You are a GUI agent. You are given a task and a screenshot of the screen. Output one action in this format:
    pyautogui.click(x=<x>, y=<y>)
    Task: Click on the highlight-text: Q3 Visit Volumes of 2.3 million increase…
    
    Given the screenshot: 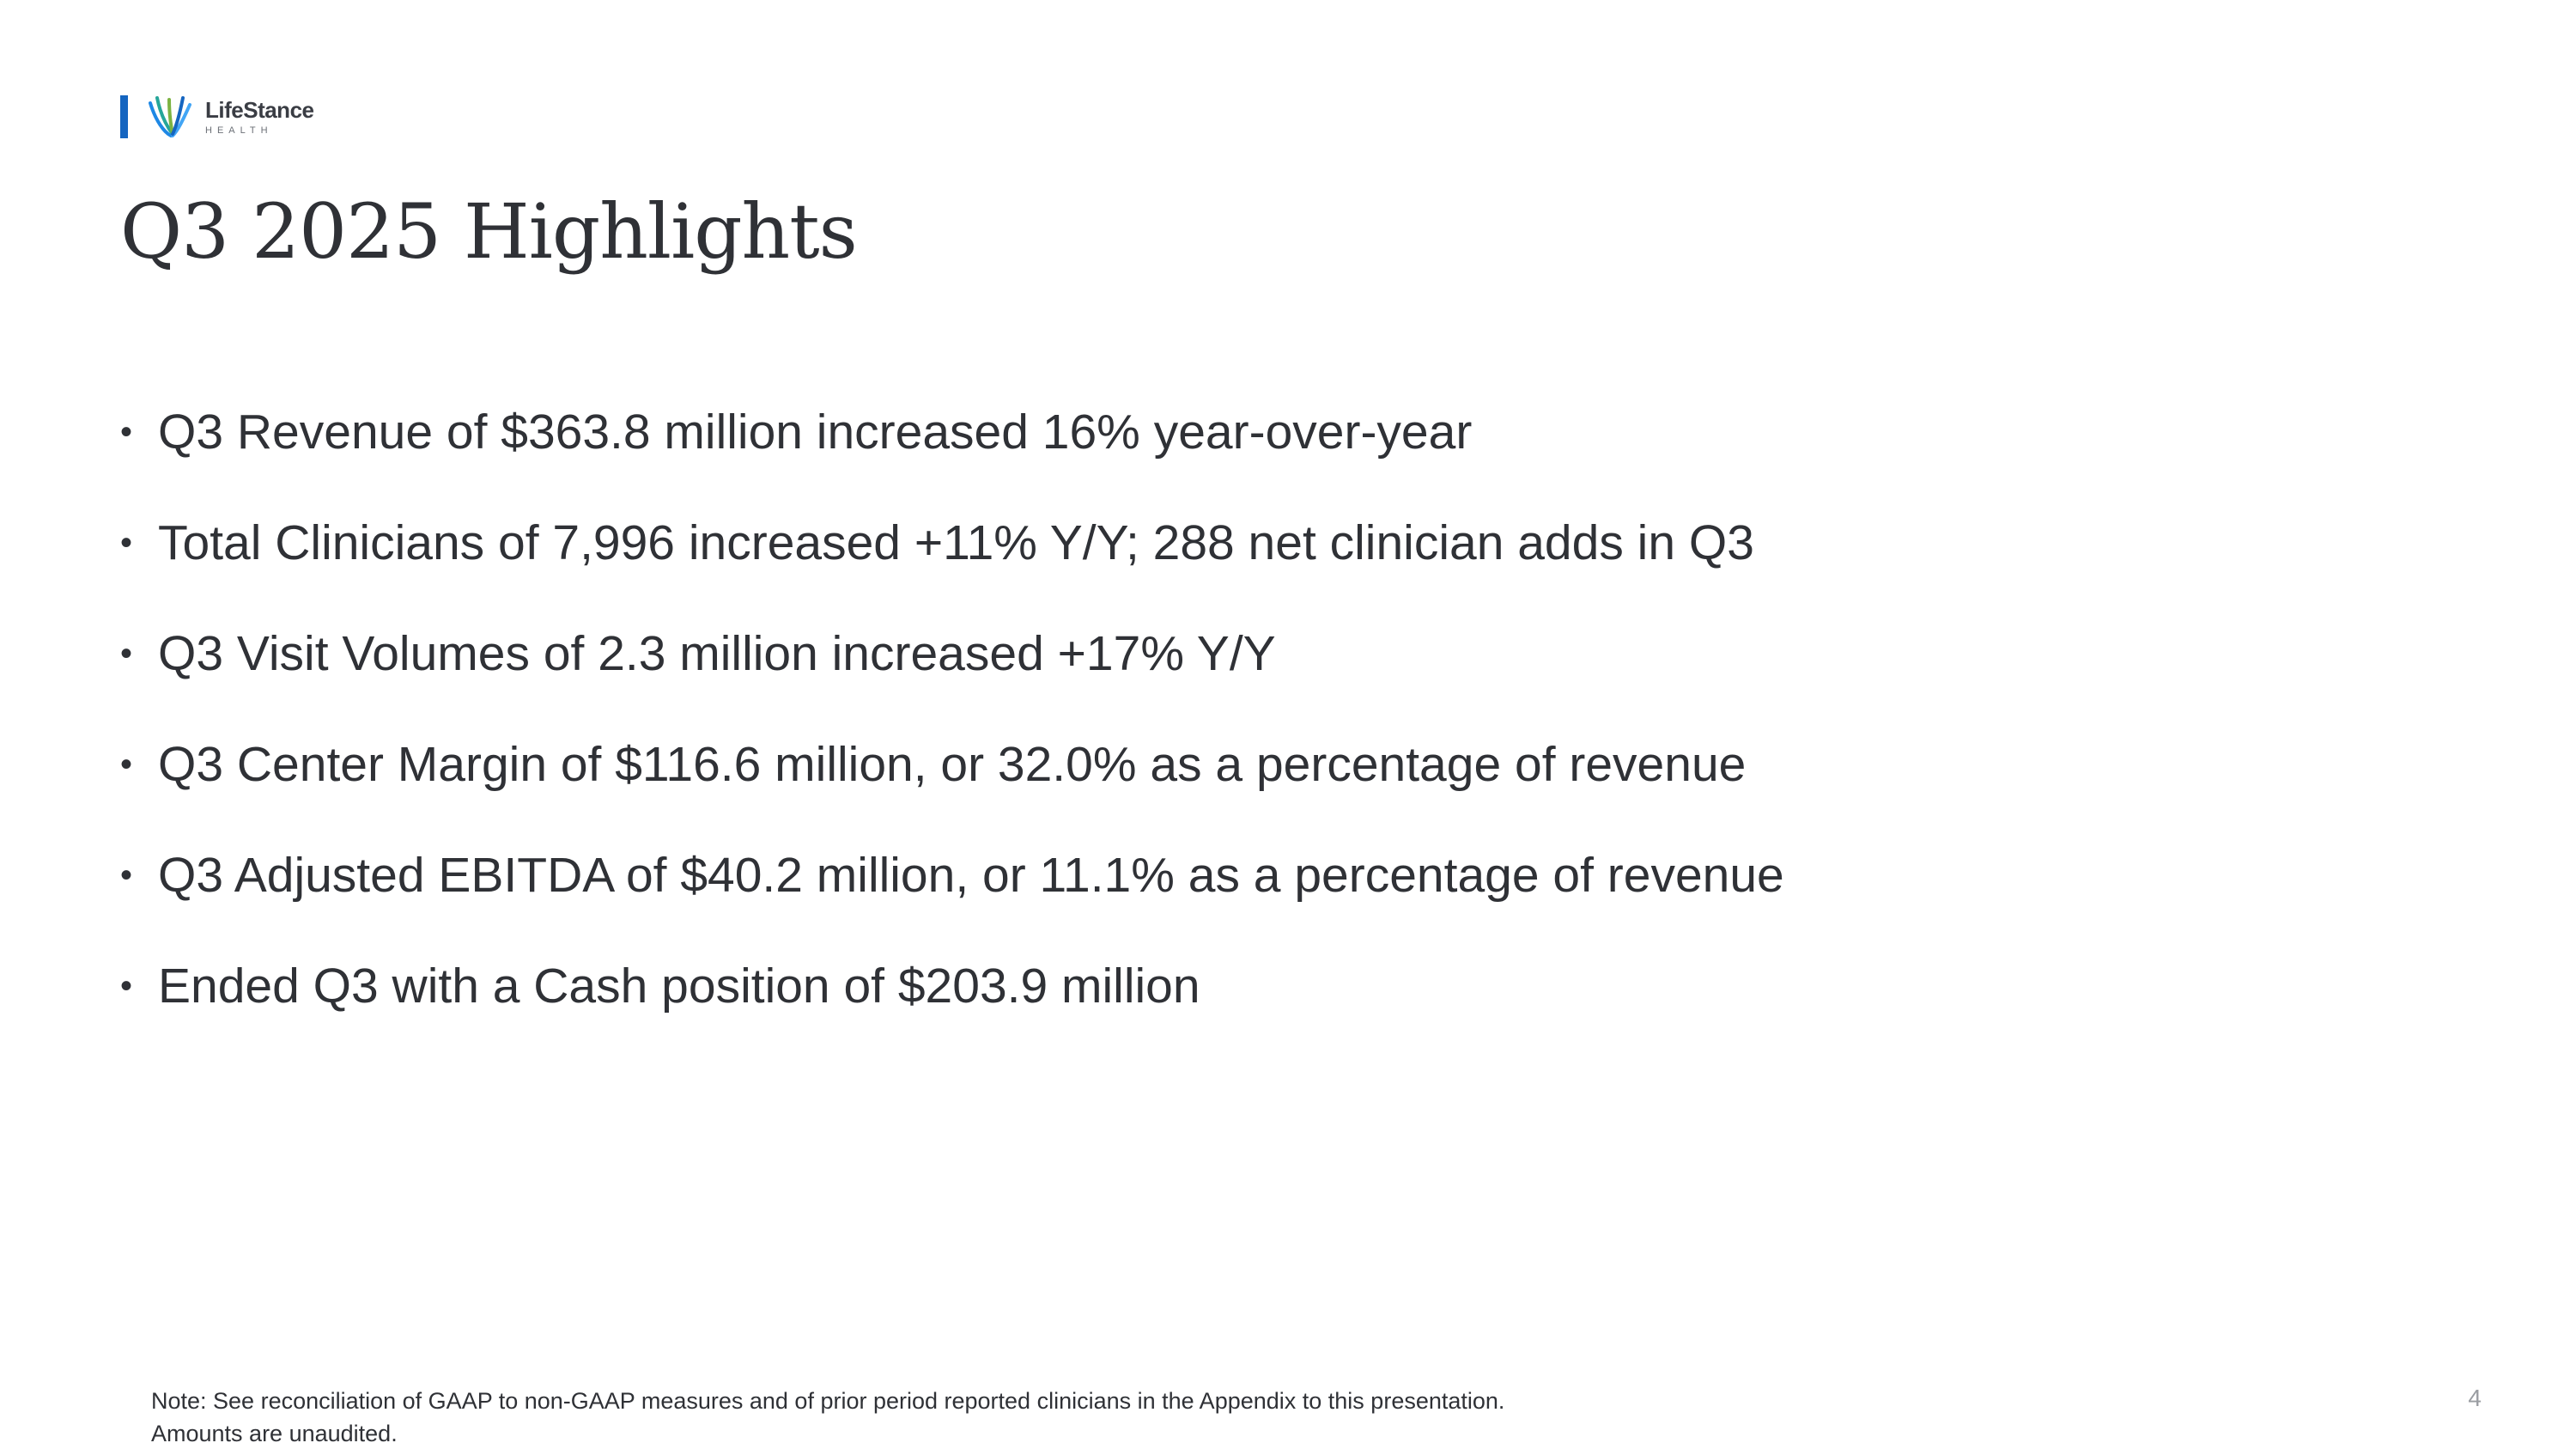 What is the action you would take?
    pyautogui.click(x=717, y=653)
    